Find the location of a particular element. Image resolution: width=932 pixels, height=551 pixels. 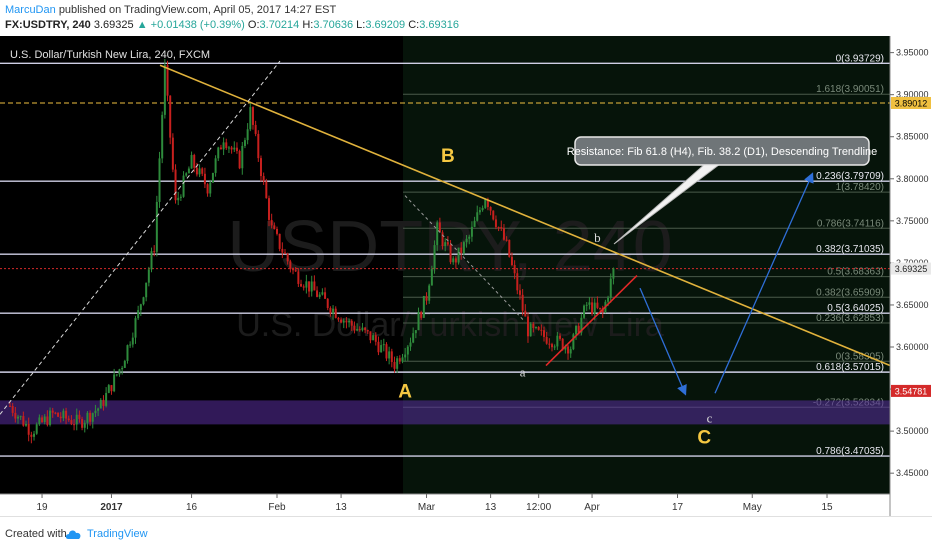

fib-level-label: 0.618(3.57015) is located at coordinates (850, 367).